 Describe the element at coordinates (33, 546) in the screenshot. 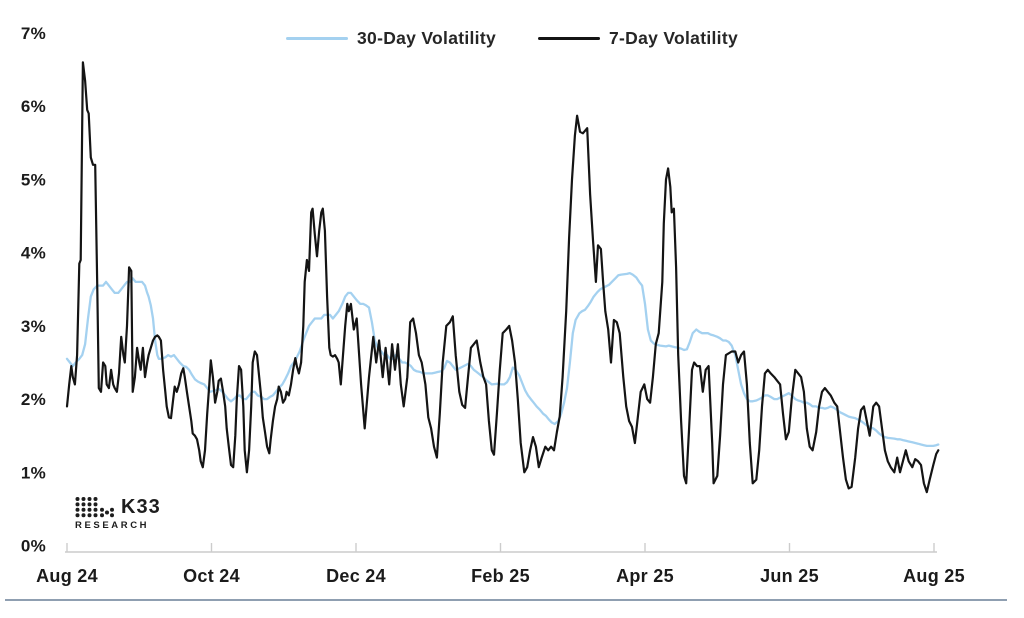

I see `y-axis-label: 0%` at that location.